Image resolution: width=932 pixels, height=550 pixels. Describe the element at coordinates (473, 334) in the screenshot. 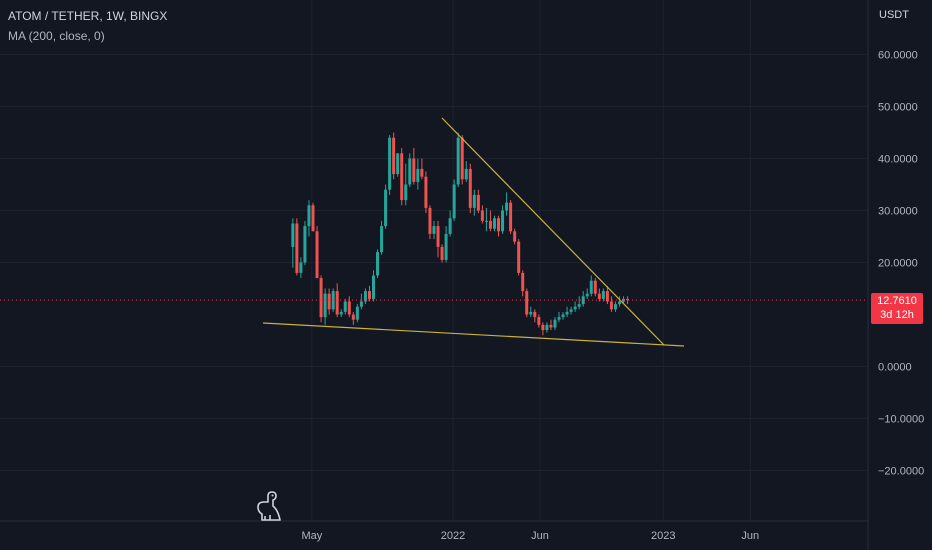

I see `lower-trendline` at that location.